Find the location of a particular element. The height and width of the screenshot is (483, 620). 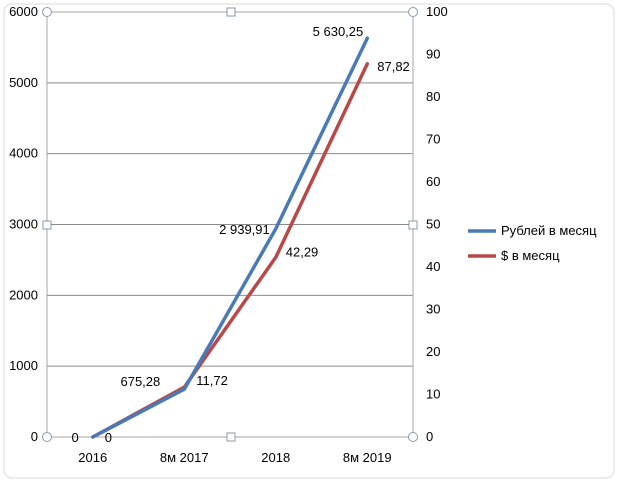

data-label-rub: 0 is located at coordinates (75, 437).